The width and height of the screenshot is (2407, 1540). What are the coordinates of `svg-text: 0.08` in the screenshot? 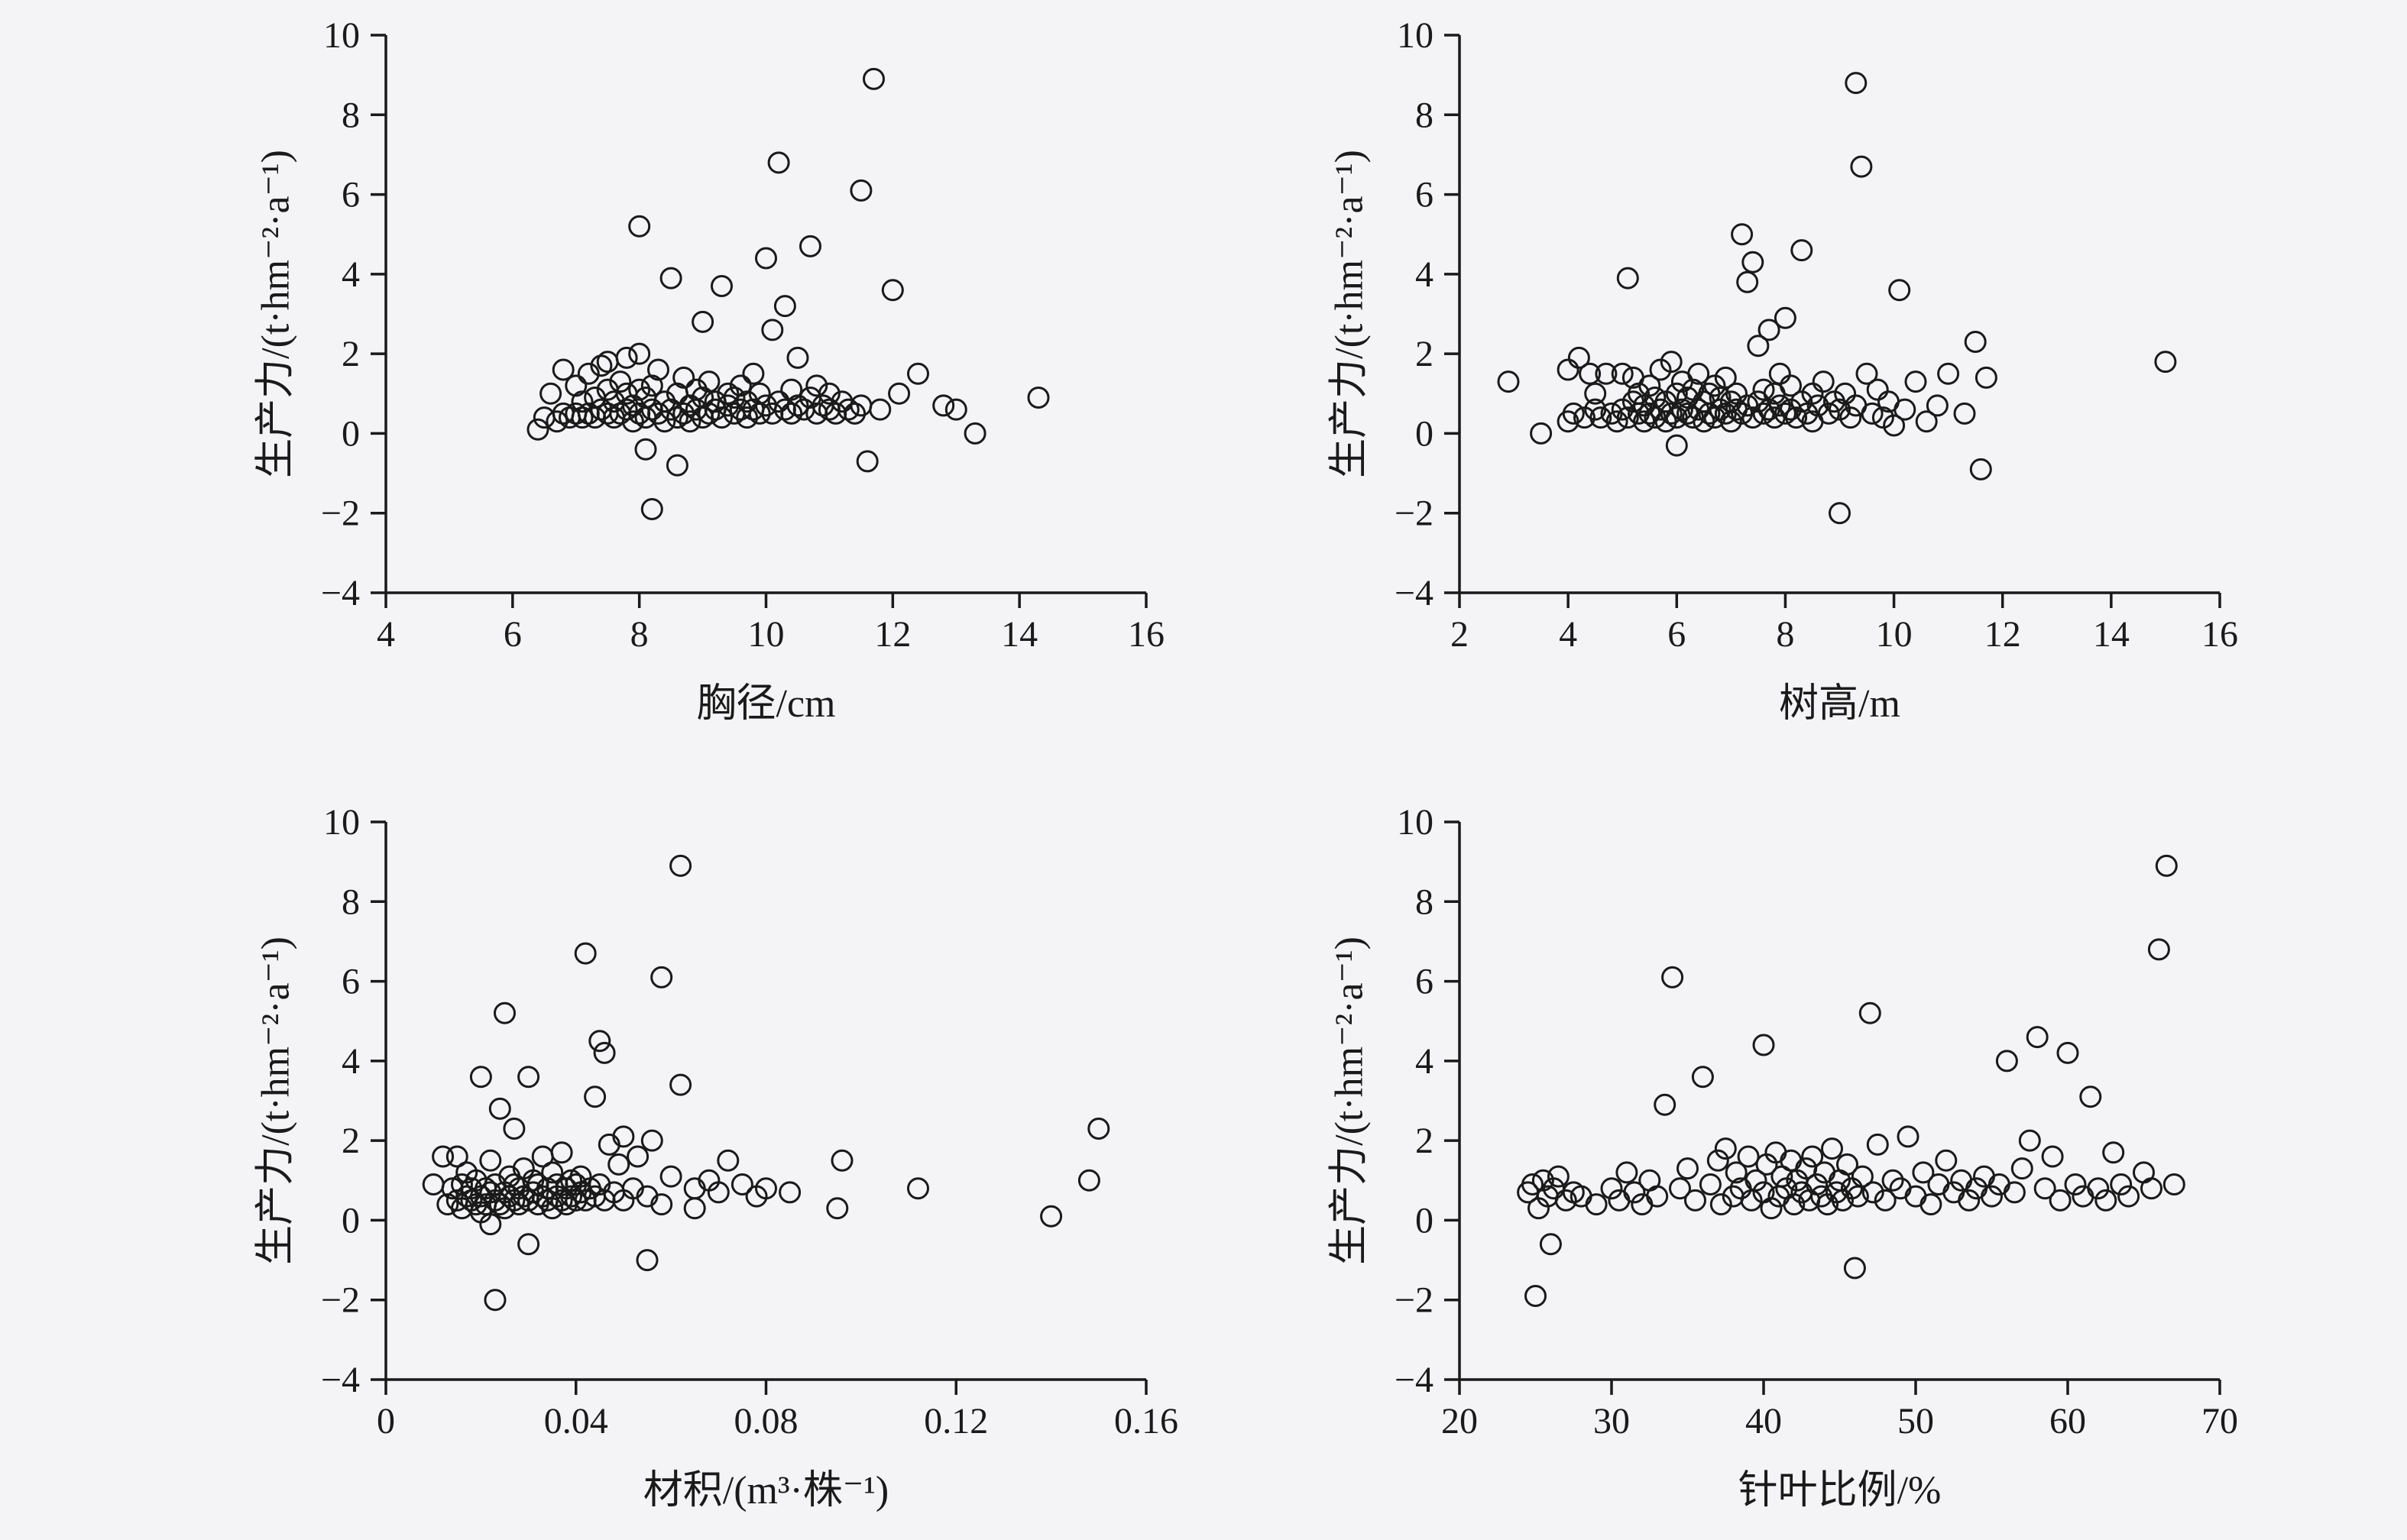 It's located at (766, 1421).